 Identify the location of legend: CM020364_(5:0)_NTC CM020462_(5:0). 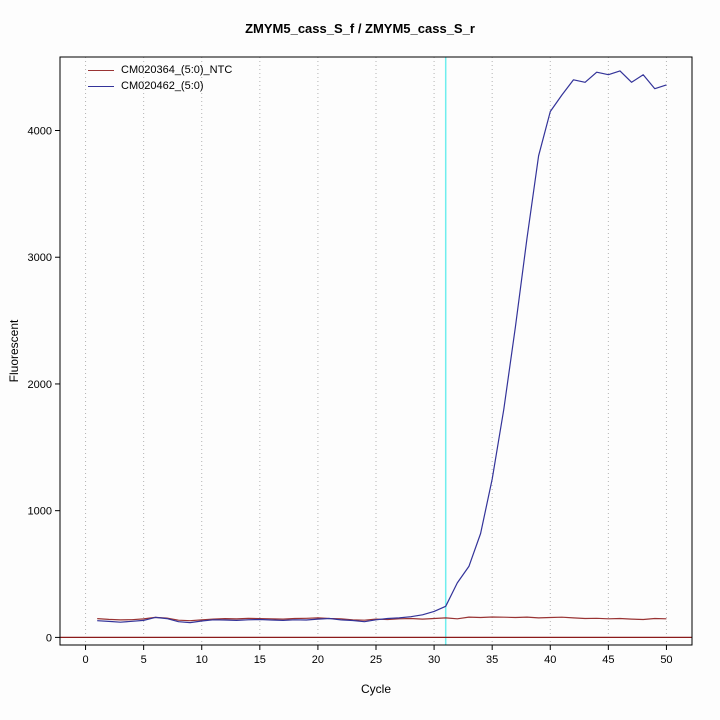
(160, 78).